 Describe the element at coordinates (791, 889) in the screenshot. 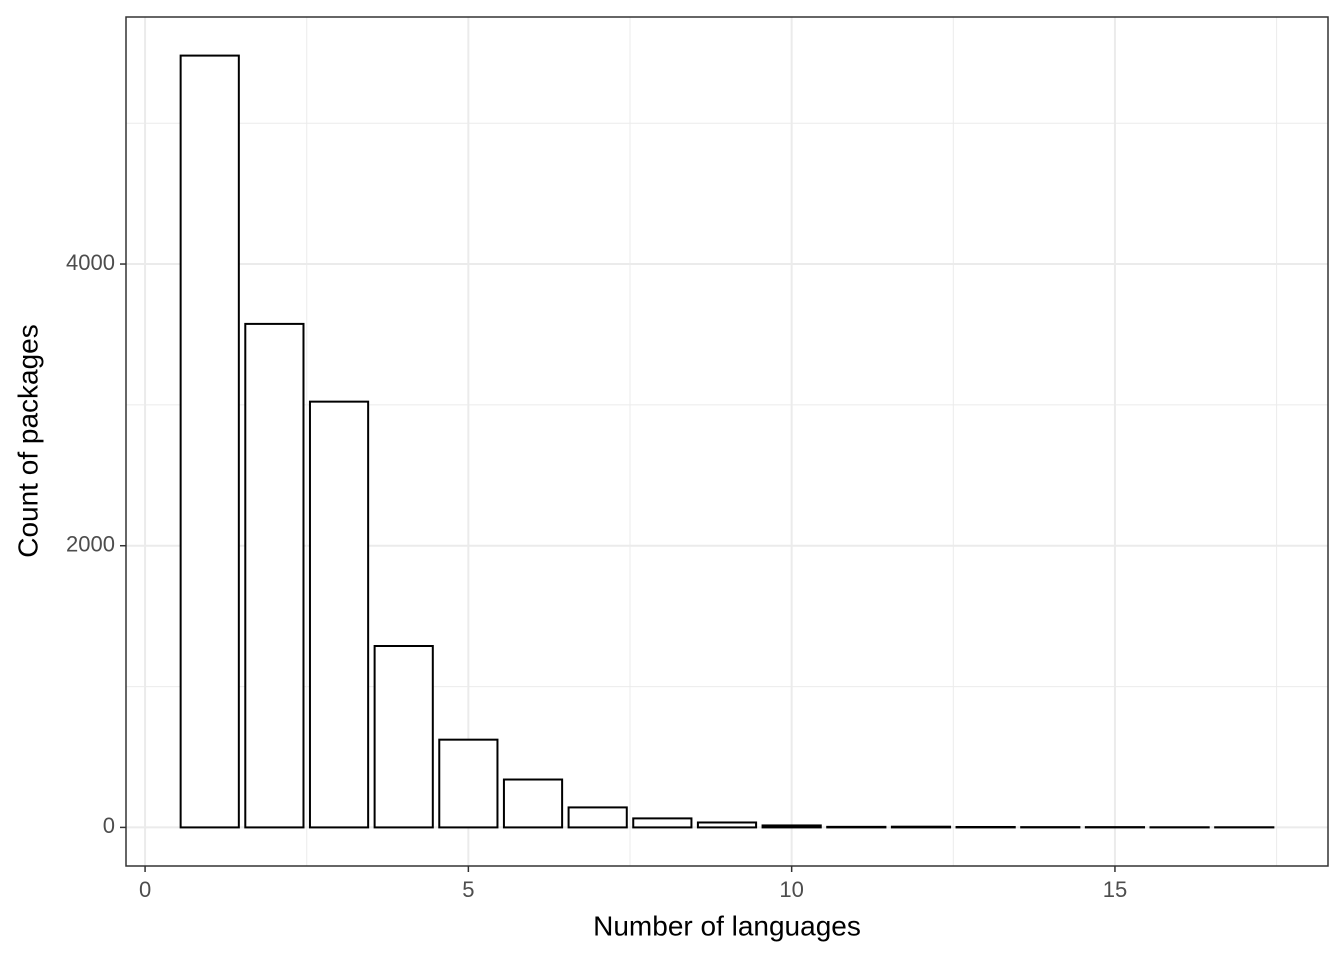

I see `x-tick-label: 10` at that location.